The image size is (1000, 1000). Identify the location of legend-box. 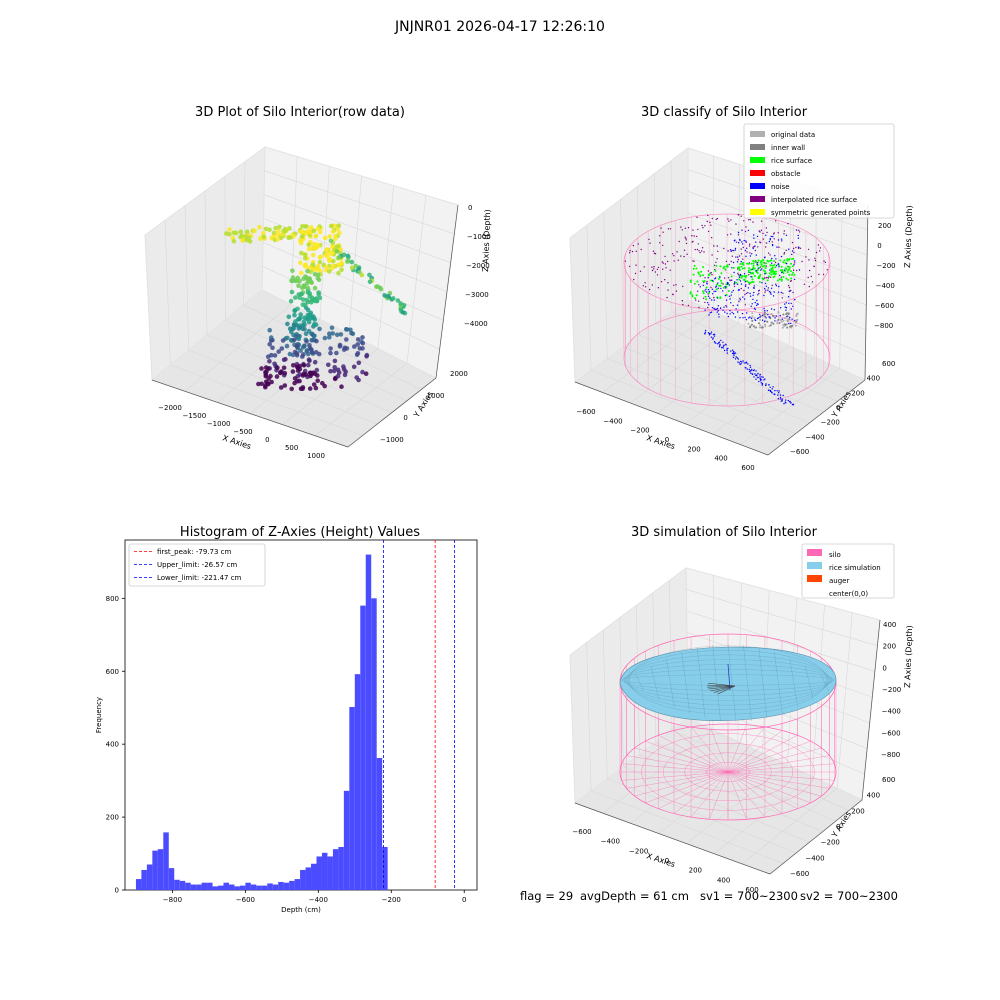
(819, 171).